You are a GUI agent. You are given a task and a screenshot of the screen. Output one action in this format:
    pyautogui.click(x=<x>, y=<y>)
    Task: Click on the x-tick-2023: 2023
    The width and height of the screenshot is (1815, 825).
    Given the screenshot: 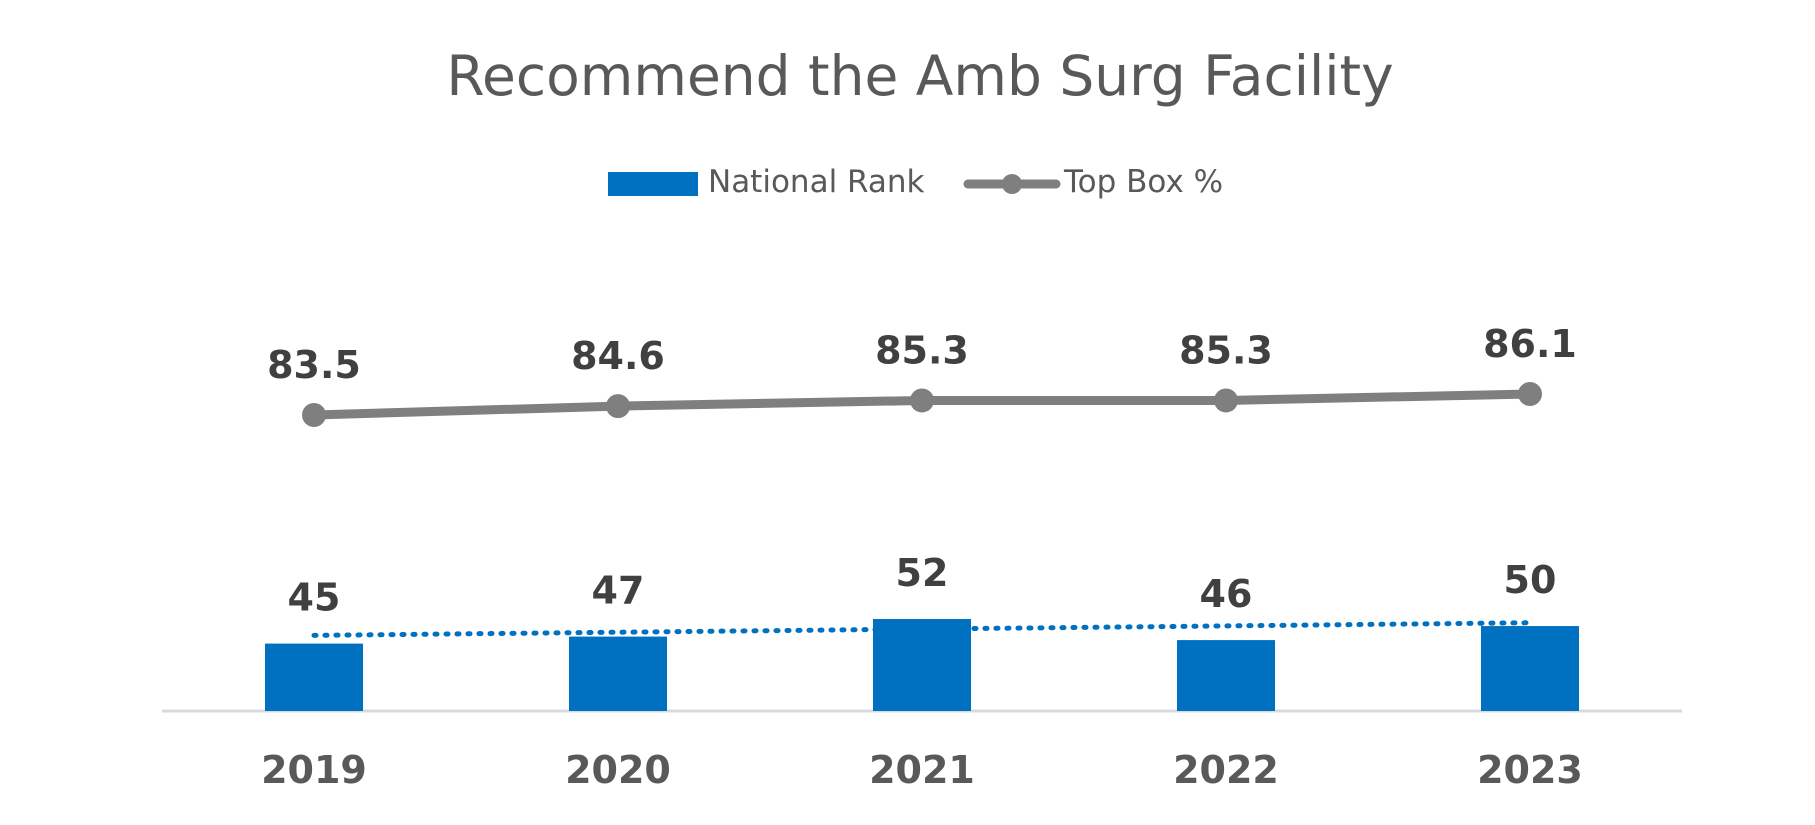 What is the action you would take?
    pyautogui.click(x=1530, y=770)
    